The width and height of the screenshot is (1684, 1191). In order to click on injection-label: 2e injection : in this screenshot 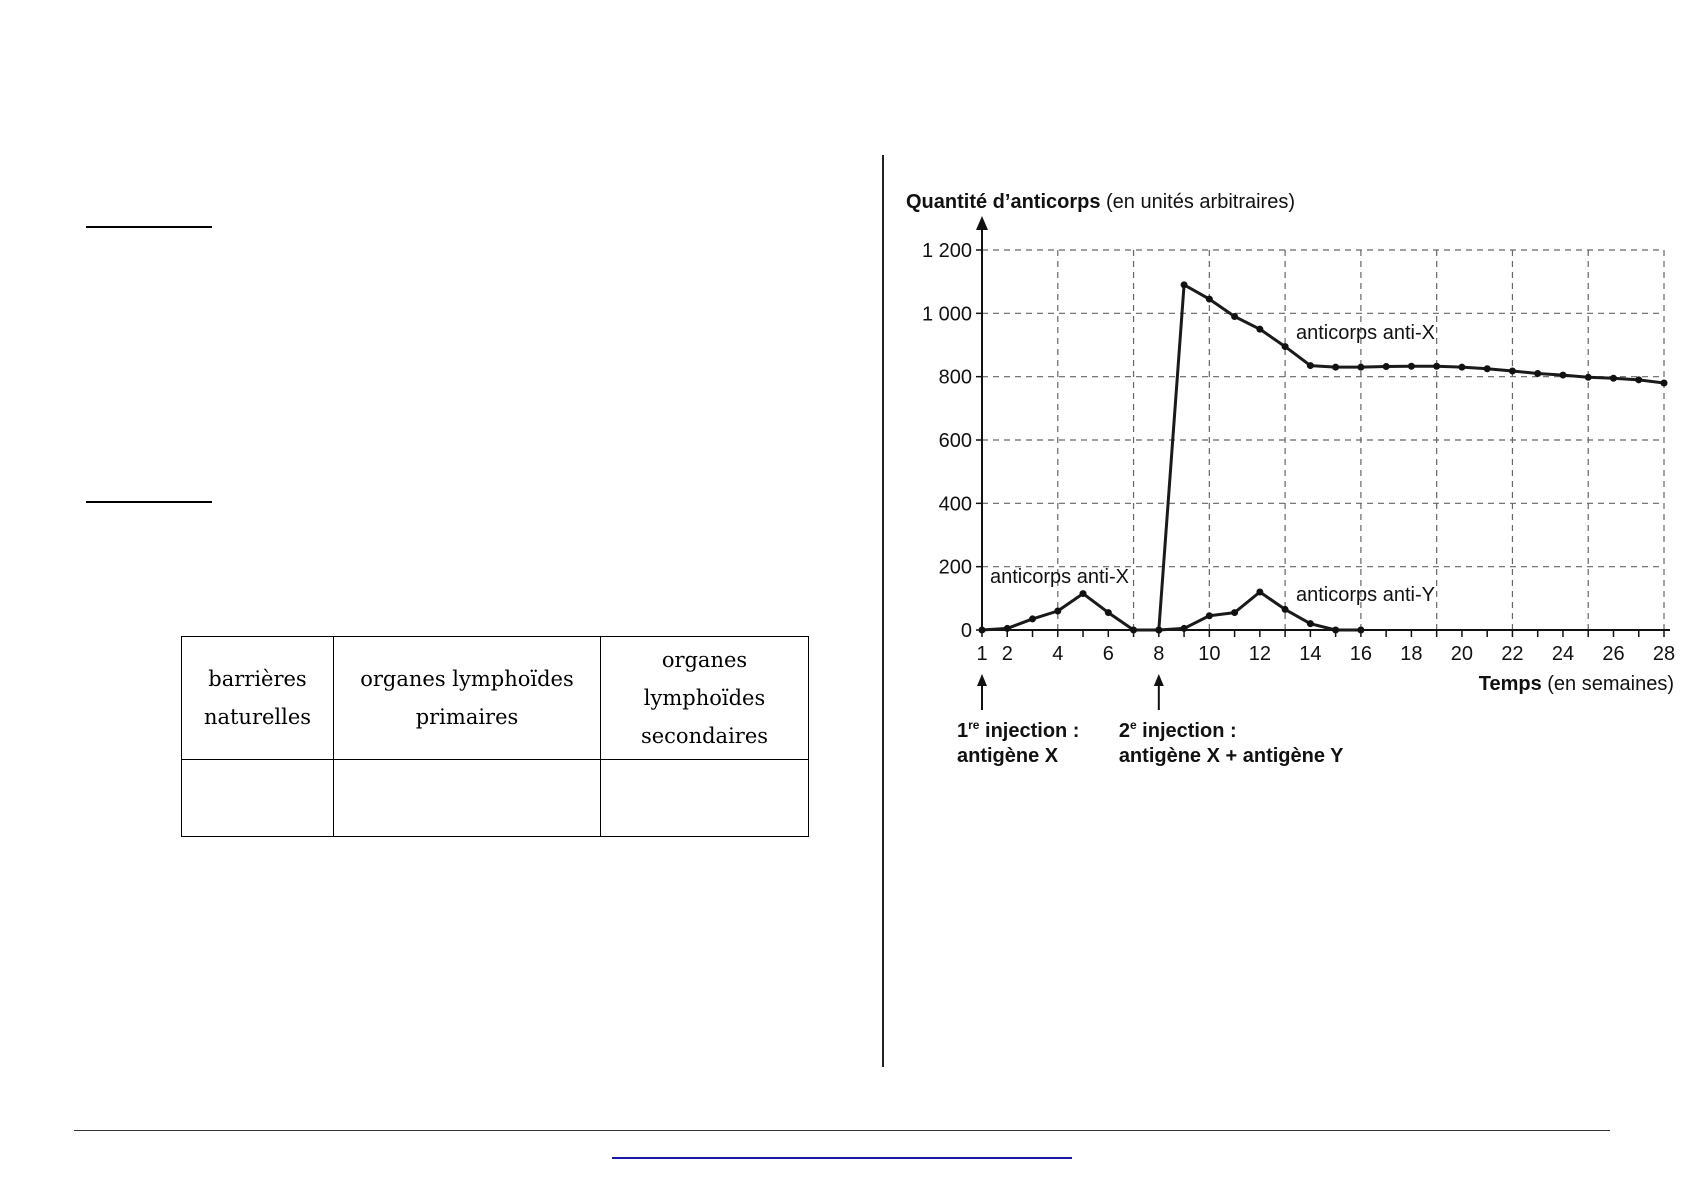, I will do `click(1178, 730)`.